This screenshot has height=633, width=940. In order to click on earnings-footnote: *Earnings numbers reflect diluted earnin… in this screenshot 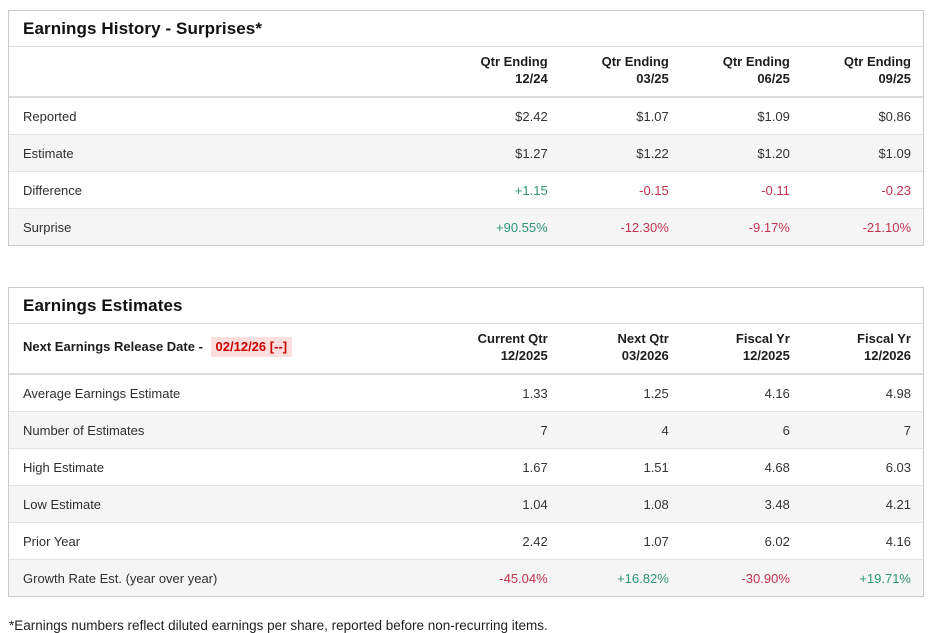, I will do `click(278, 625)`.